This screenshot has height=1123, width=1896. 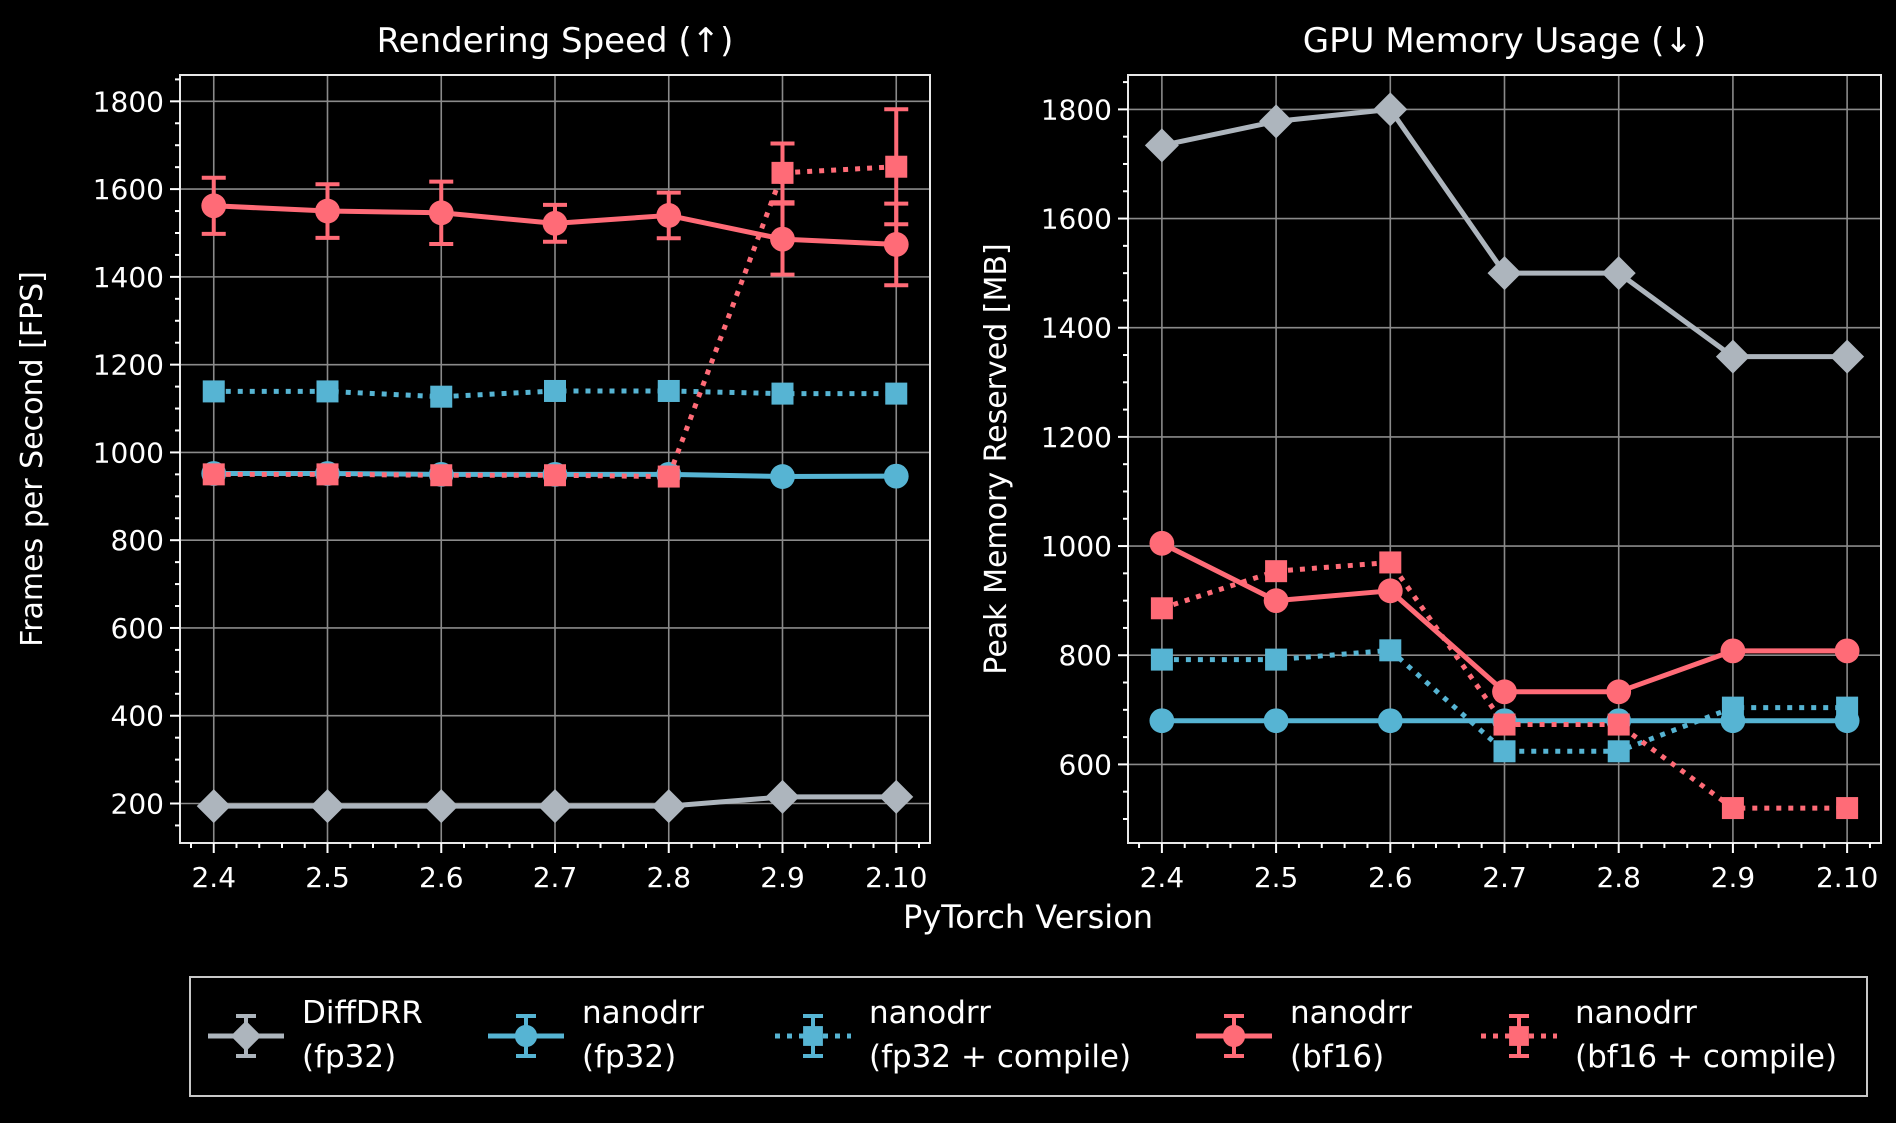 I want to click on shared-x-axis-label: PyTorch Version, so click(x=1028, y=917).